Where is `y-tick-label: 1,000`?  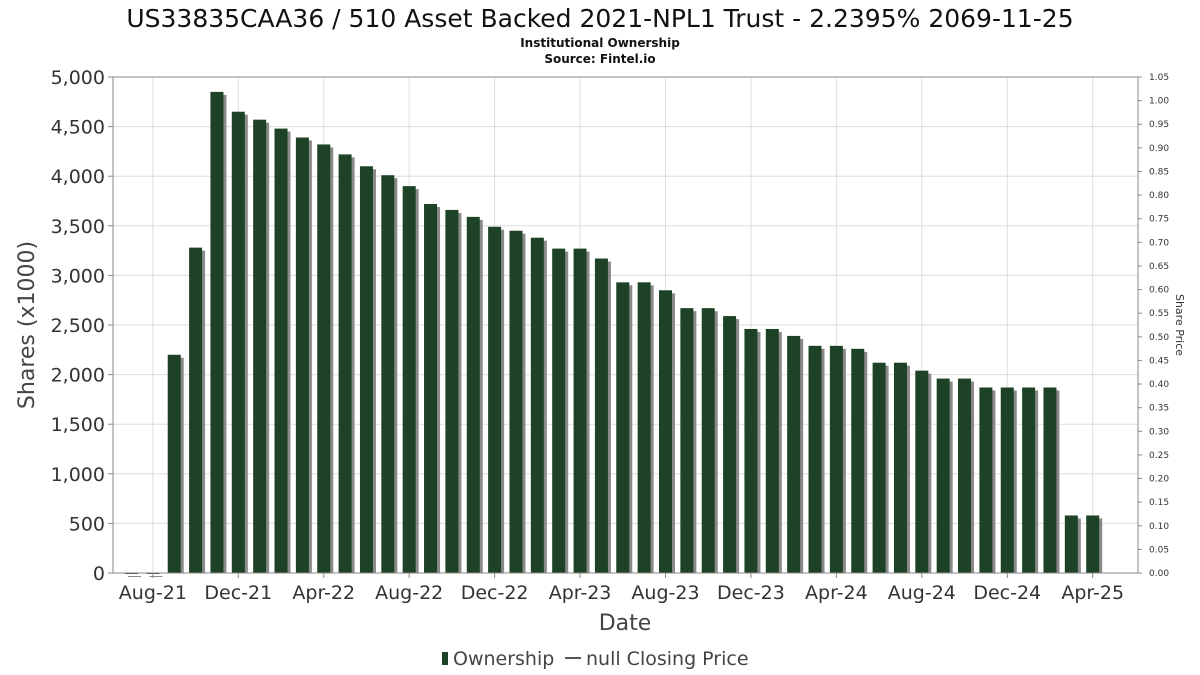 y-tick-label: 1,000 is located at coordinates (78, 475).